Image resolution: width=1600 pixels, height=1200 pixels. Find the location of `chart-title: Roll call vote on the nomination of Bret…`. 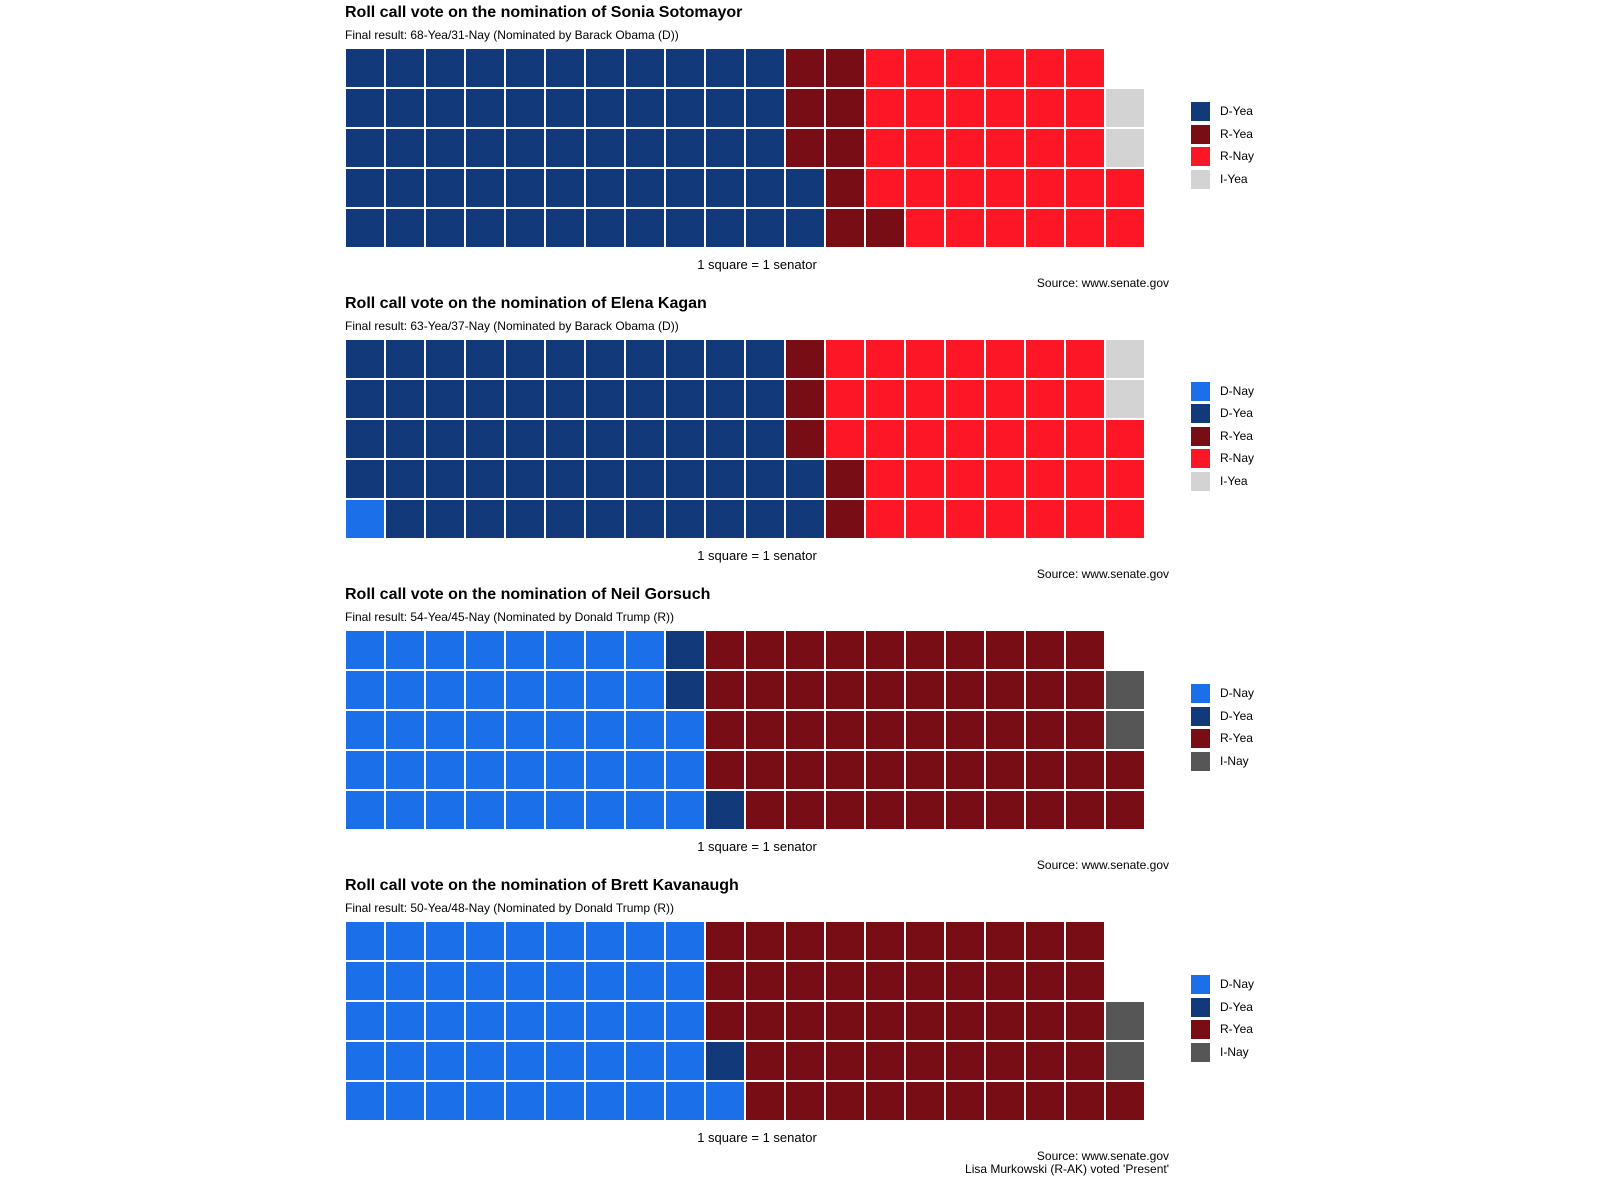

chart-title: Roll call vote on the nomination of Bret… is located at coordinates (542, 885).